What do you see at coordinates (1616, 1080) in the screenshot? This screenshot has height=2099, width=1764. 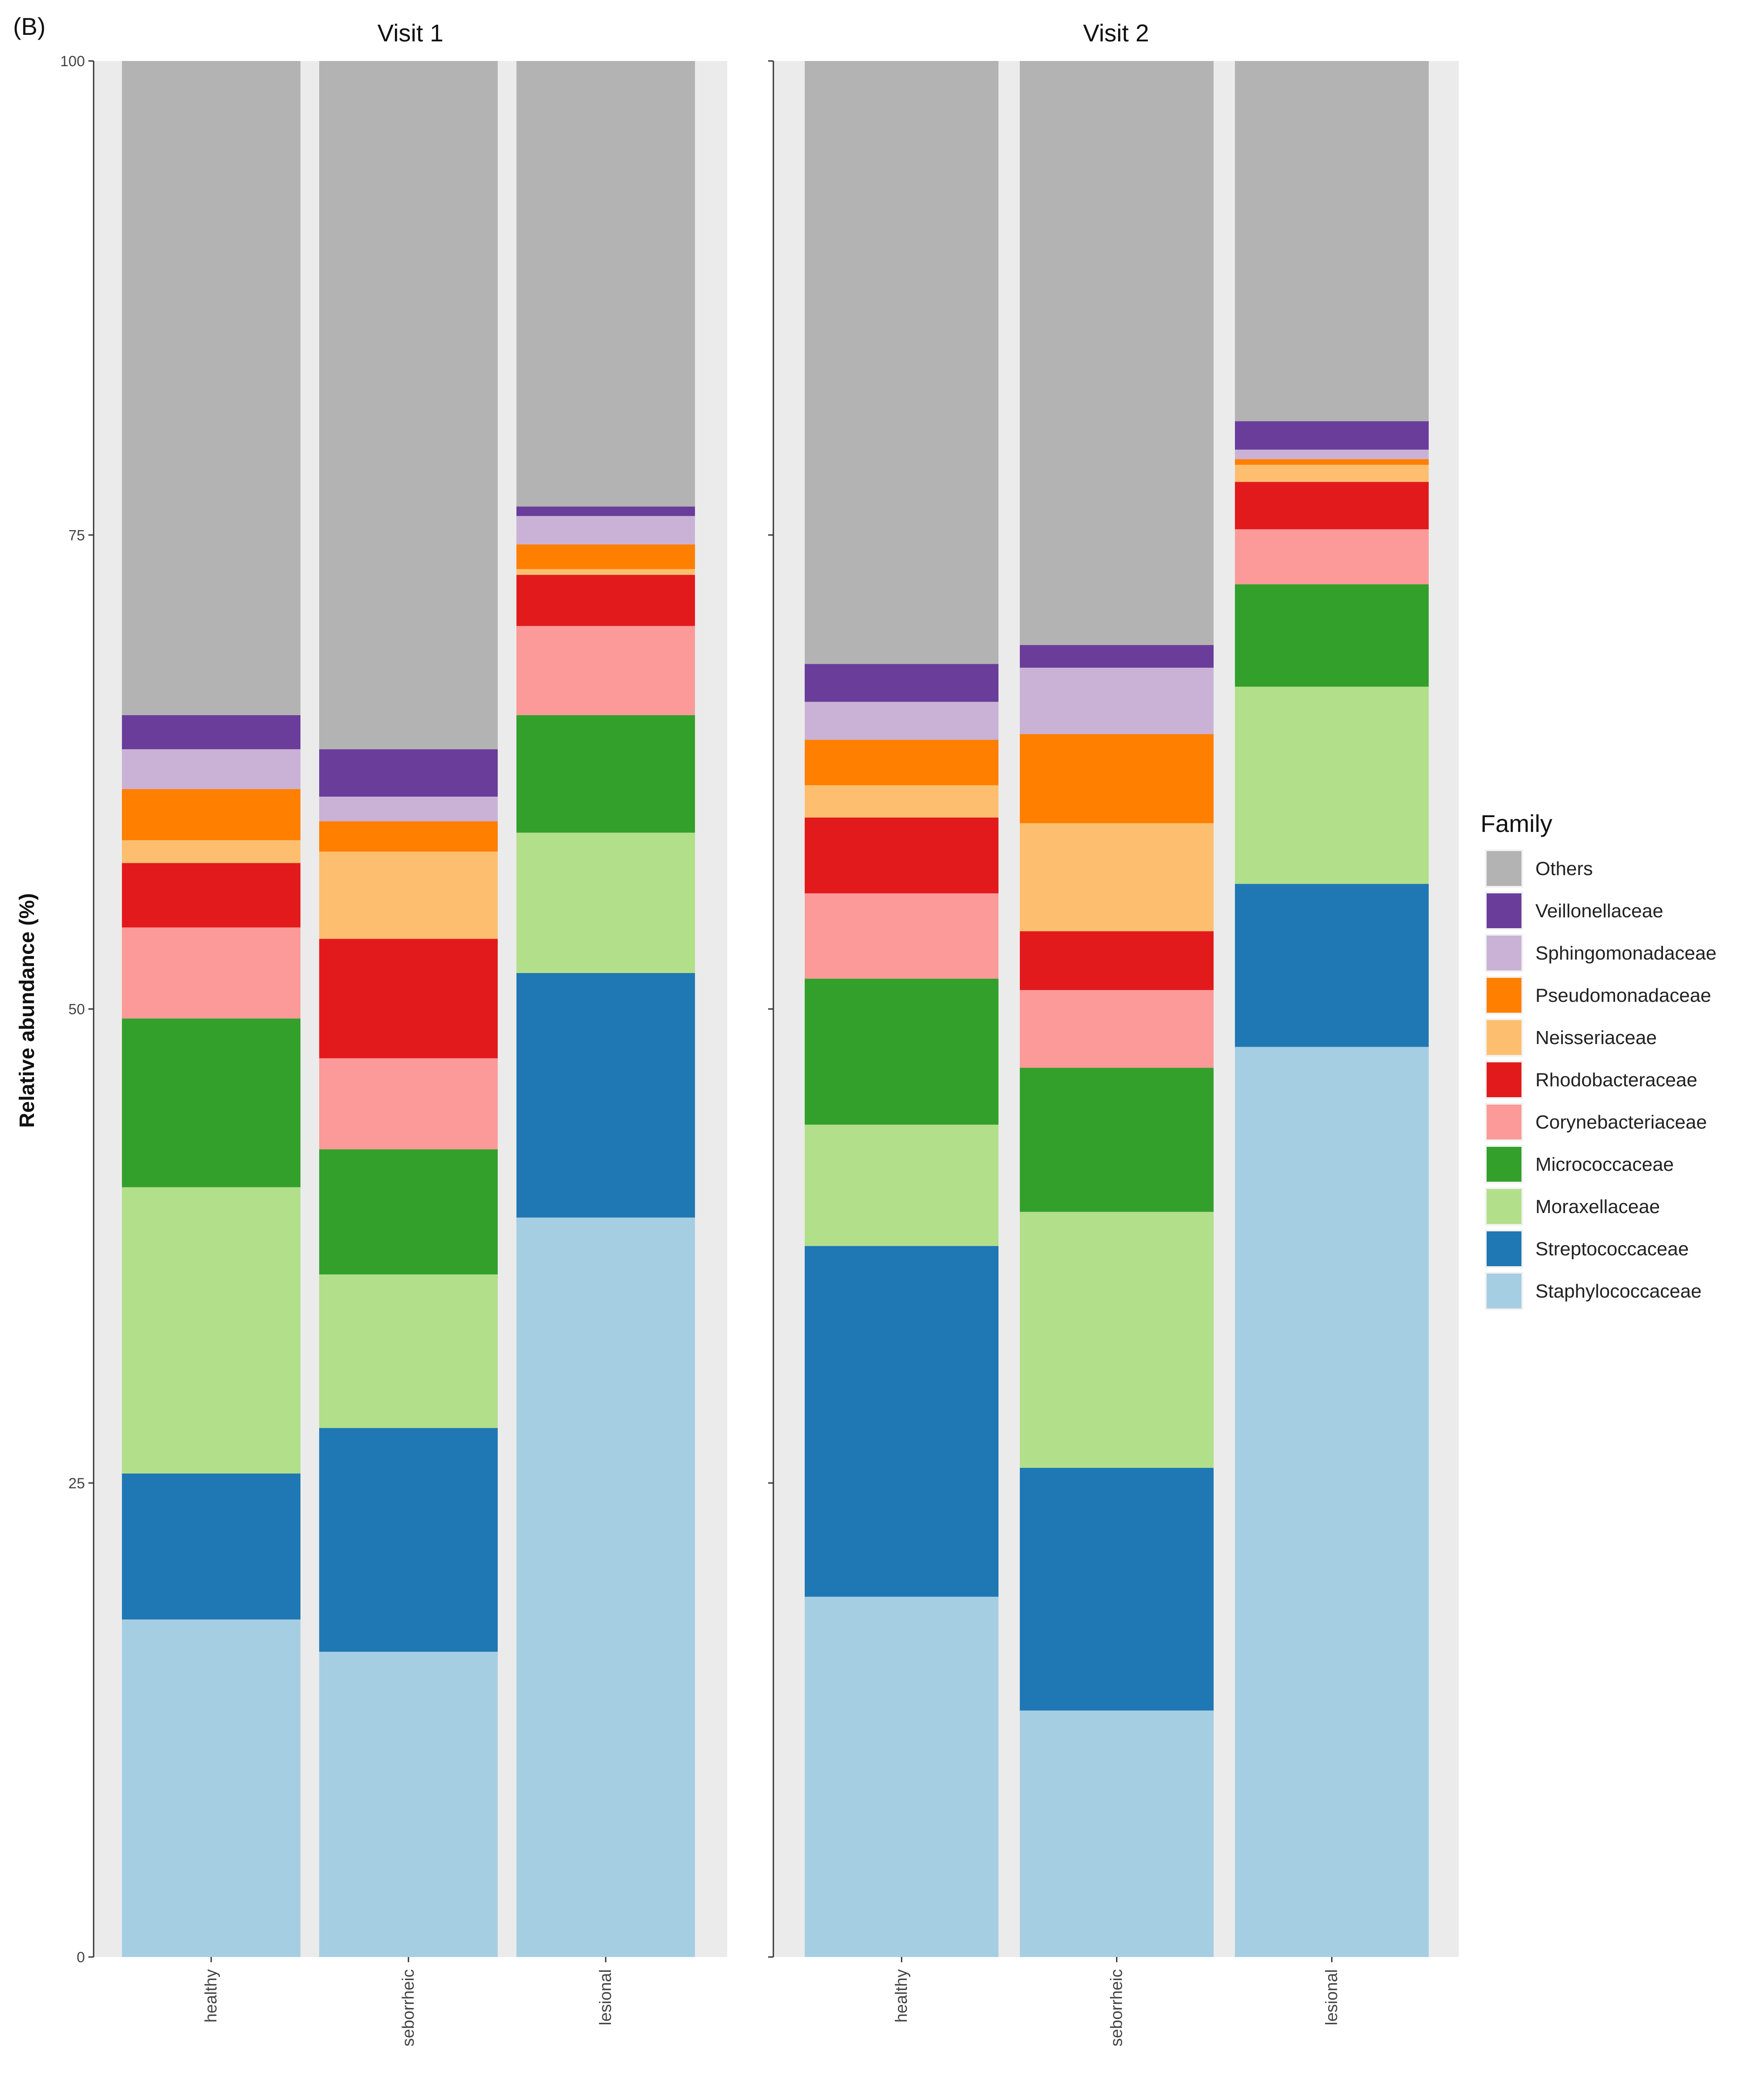 I see `legend-label: Rhodobacteraceae` at bounding box center [1616, 1080].